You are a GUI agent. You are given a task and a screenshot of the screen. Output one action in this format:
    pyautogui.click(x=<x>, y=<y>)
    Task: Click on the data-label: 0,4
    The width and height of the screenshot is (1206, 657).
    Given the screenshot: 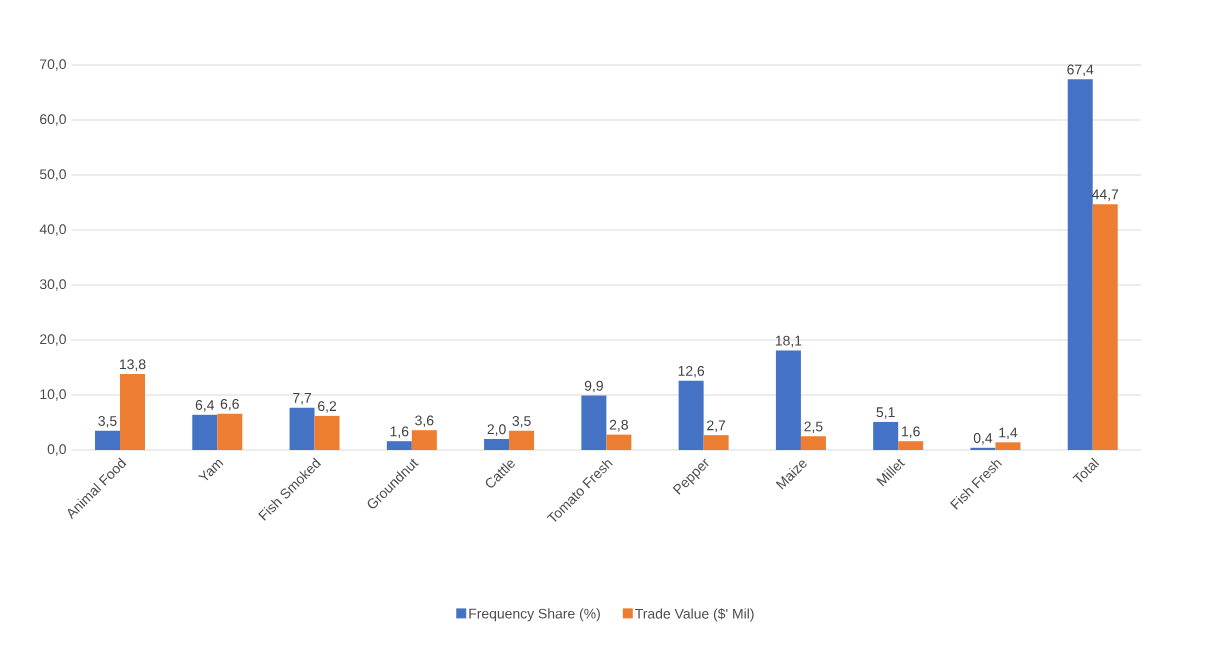 What is the action you would take?
    pyautogui.click(x=983, y=439)
    